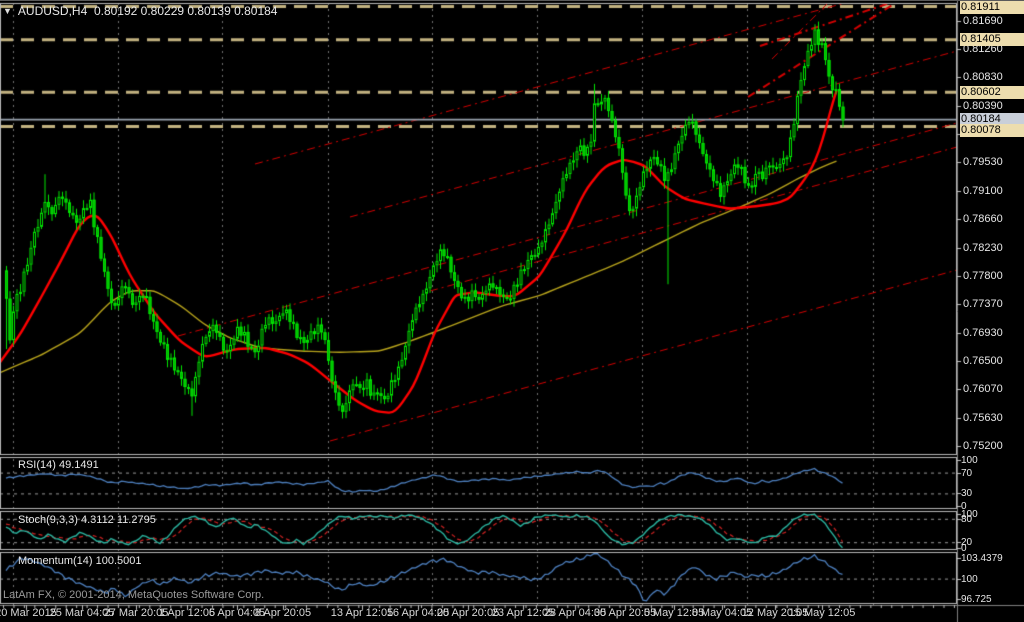 This screenshot has height=622, width=1024. Describe the element at coordinates (82, 613) in the screenshot. I see `time-axis-label: 25 Mar 04:05` at that location.